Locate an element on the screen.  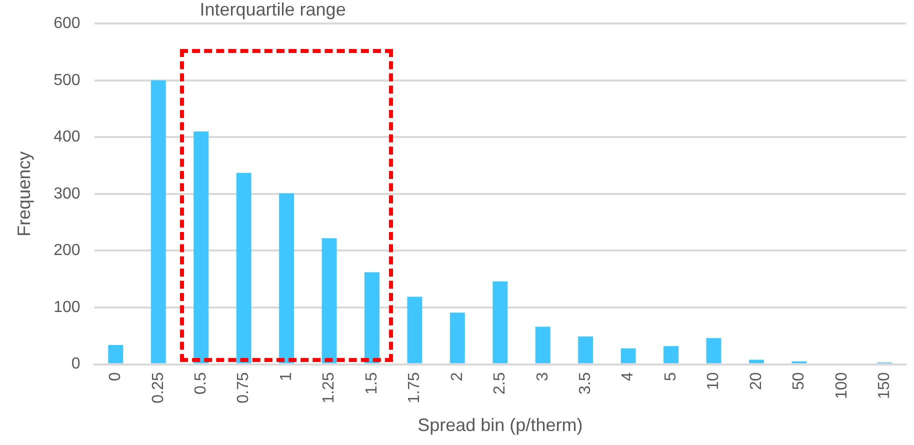
x-tick-label: 0.25 is located at coordinates (158, 388).